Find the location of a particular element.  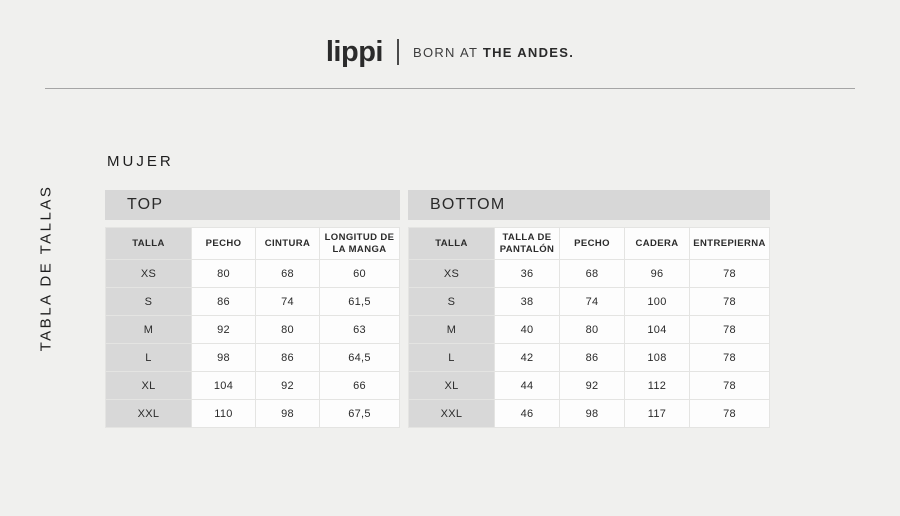

measurement-cell: 46 is located at coordinates (527, 413).